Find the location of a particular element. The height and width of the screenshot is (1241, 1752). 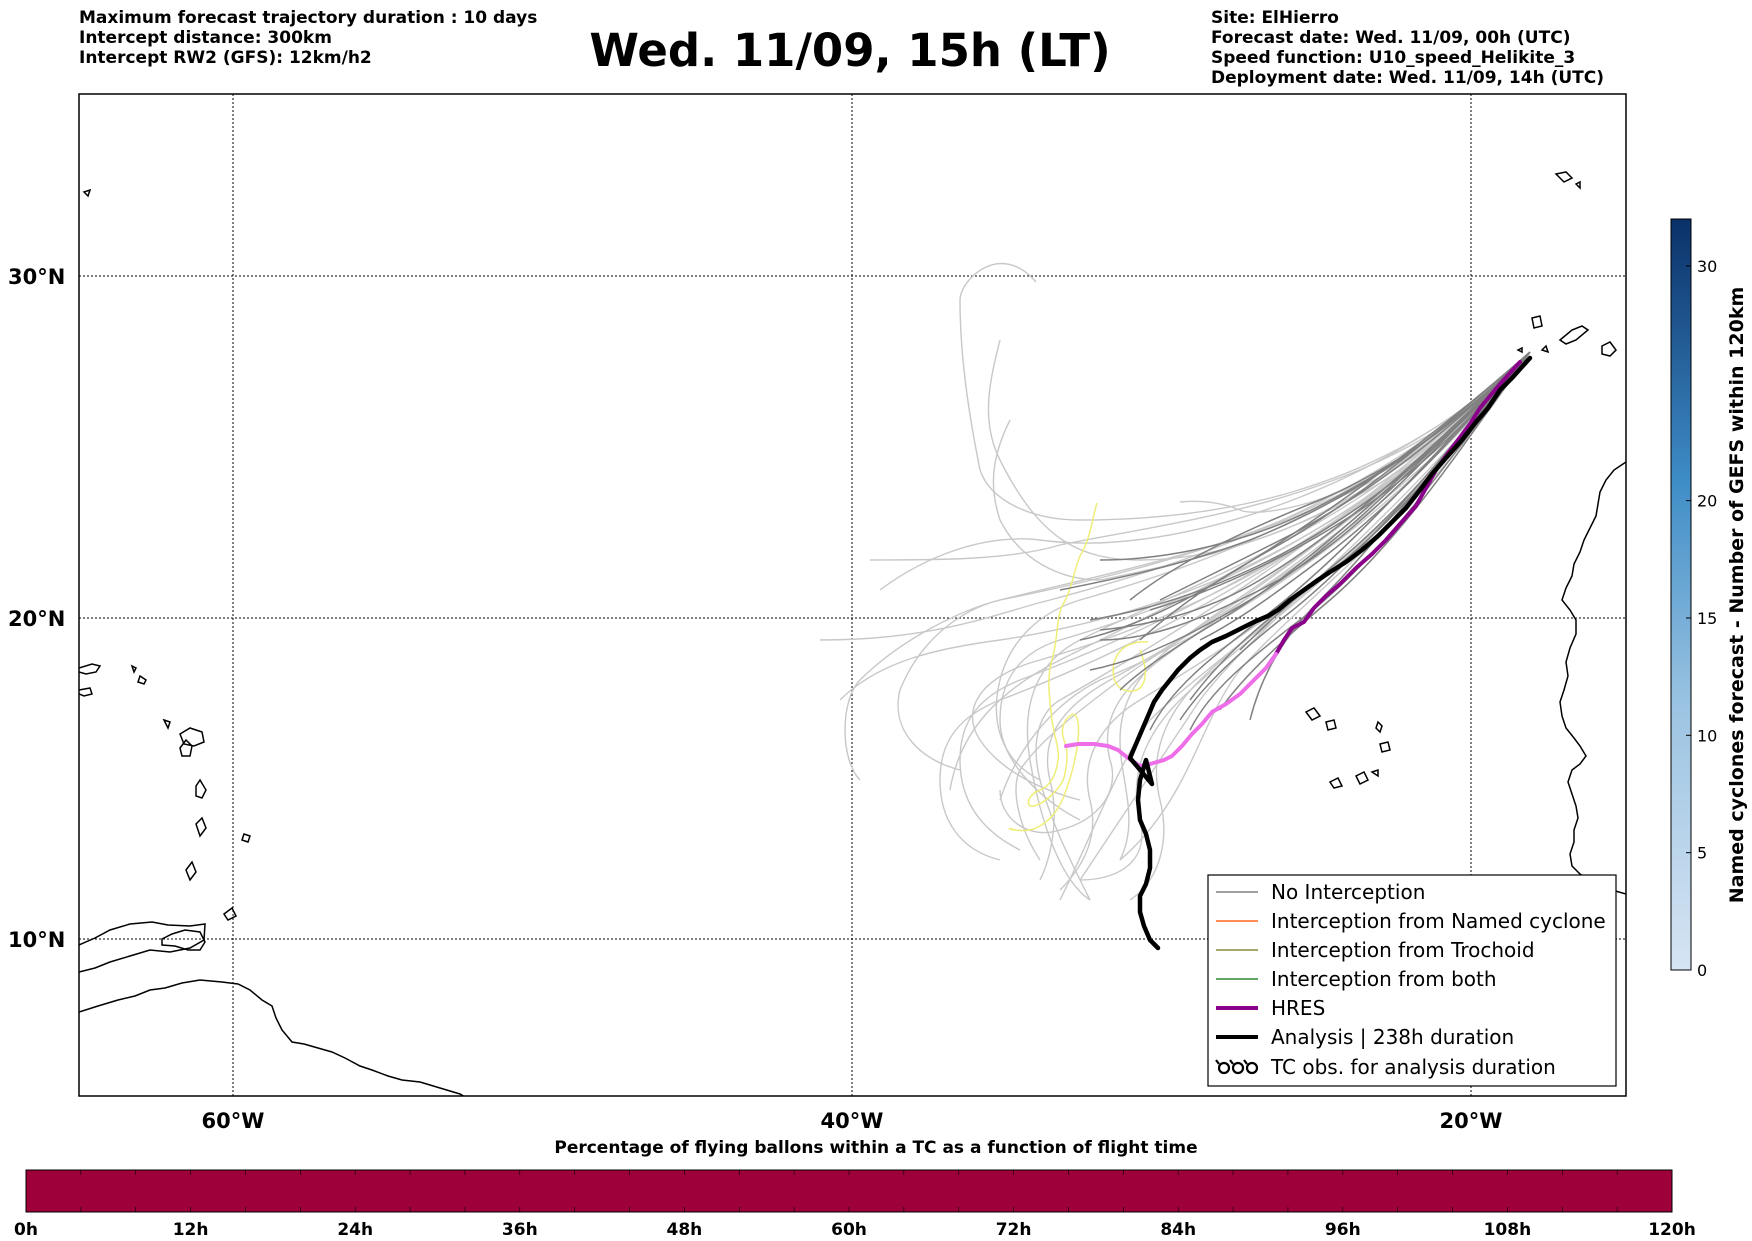

speed-function-text: Speed function: U10_speed_Helikite_3 is located at coordinates (1393, 58).